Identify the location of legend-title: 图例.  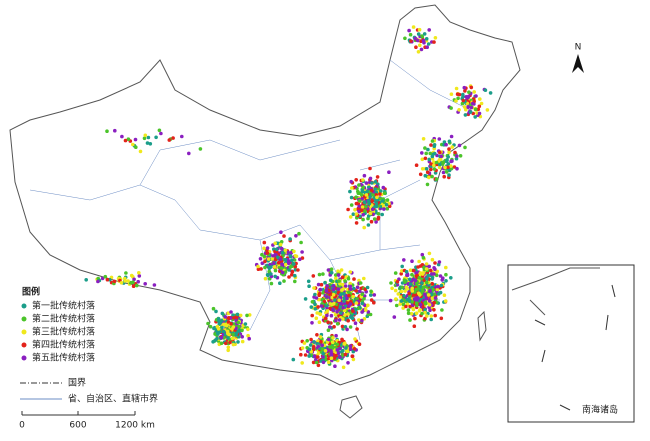
(31, 292).